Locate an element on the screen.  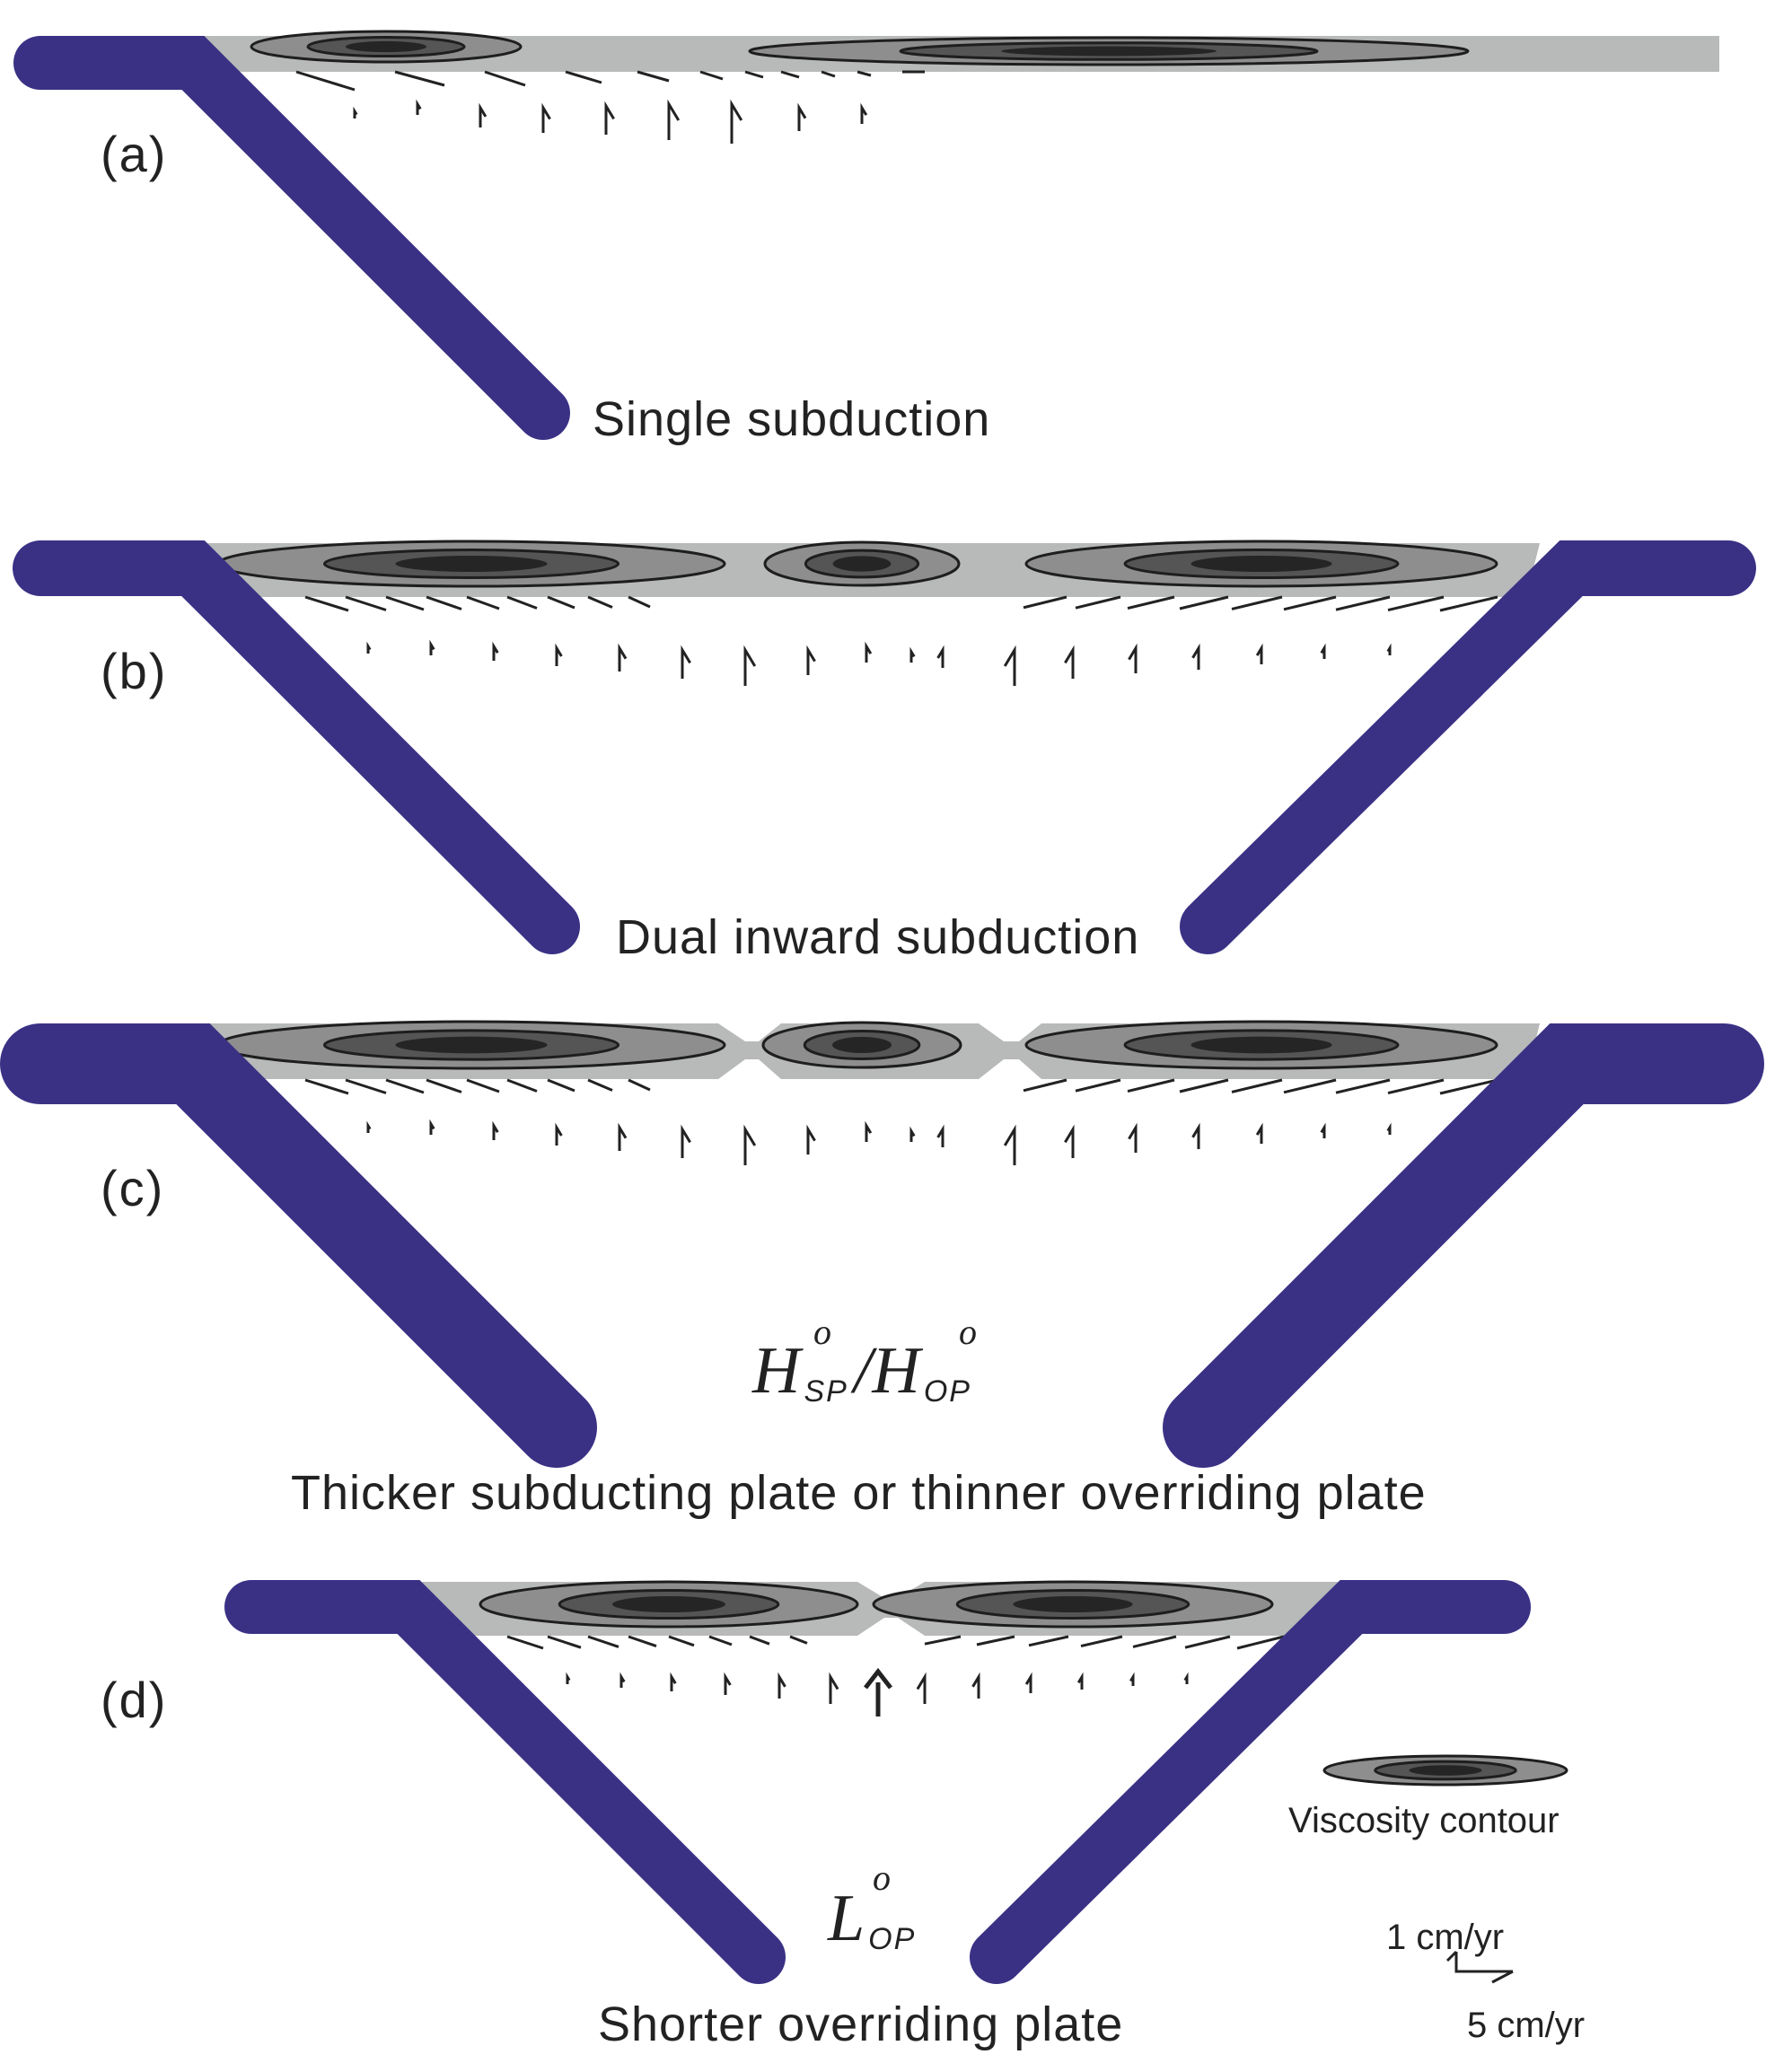
scale-bar-icon is located at coordinates (1484, 1962).